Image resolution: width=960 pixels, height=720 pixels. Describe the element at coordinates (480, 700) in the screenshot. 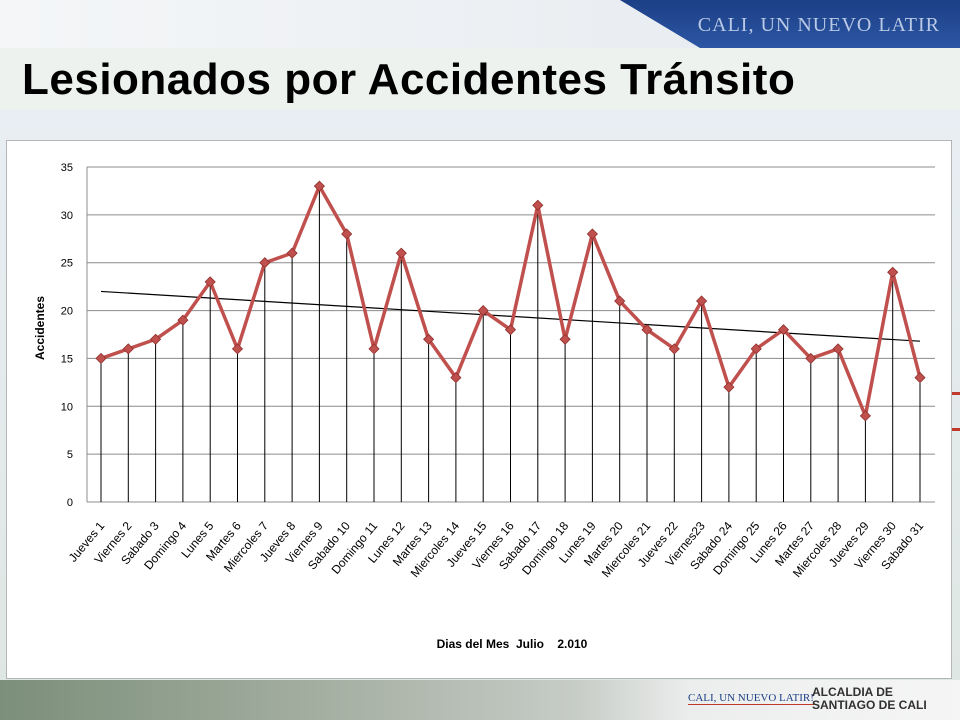

I see `footer-band` at that location.